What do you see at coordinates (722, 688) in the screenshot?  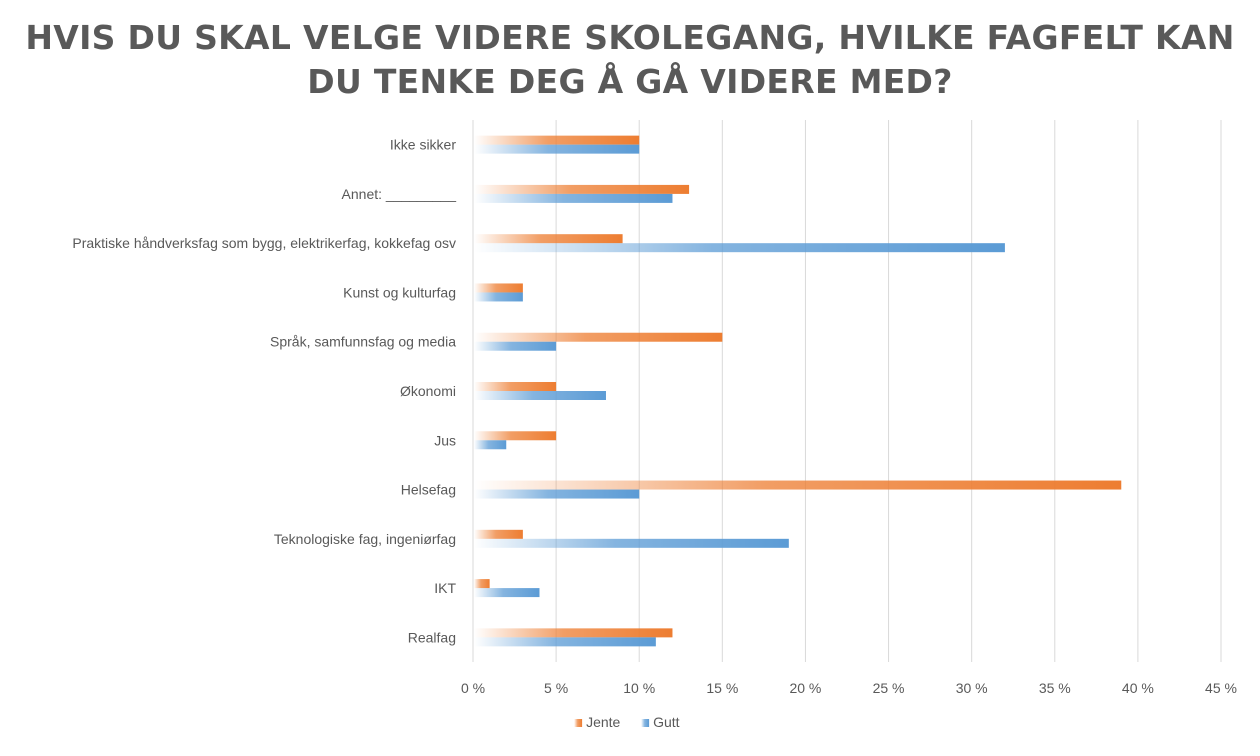 I see `x-tick-label: 15 %` at bounding box center [722, 688].